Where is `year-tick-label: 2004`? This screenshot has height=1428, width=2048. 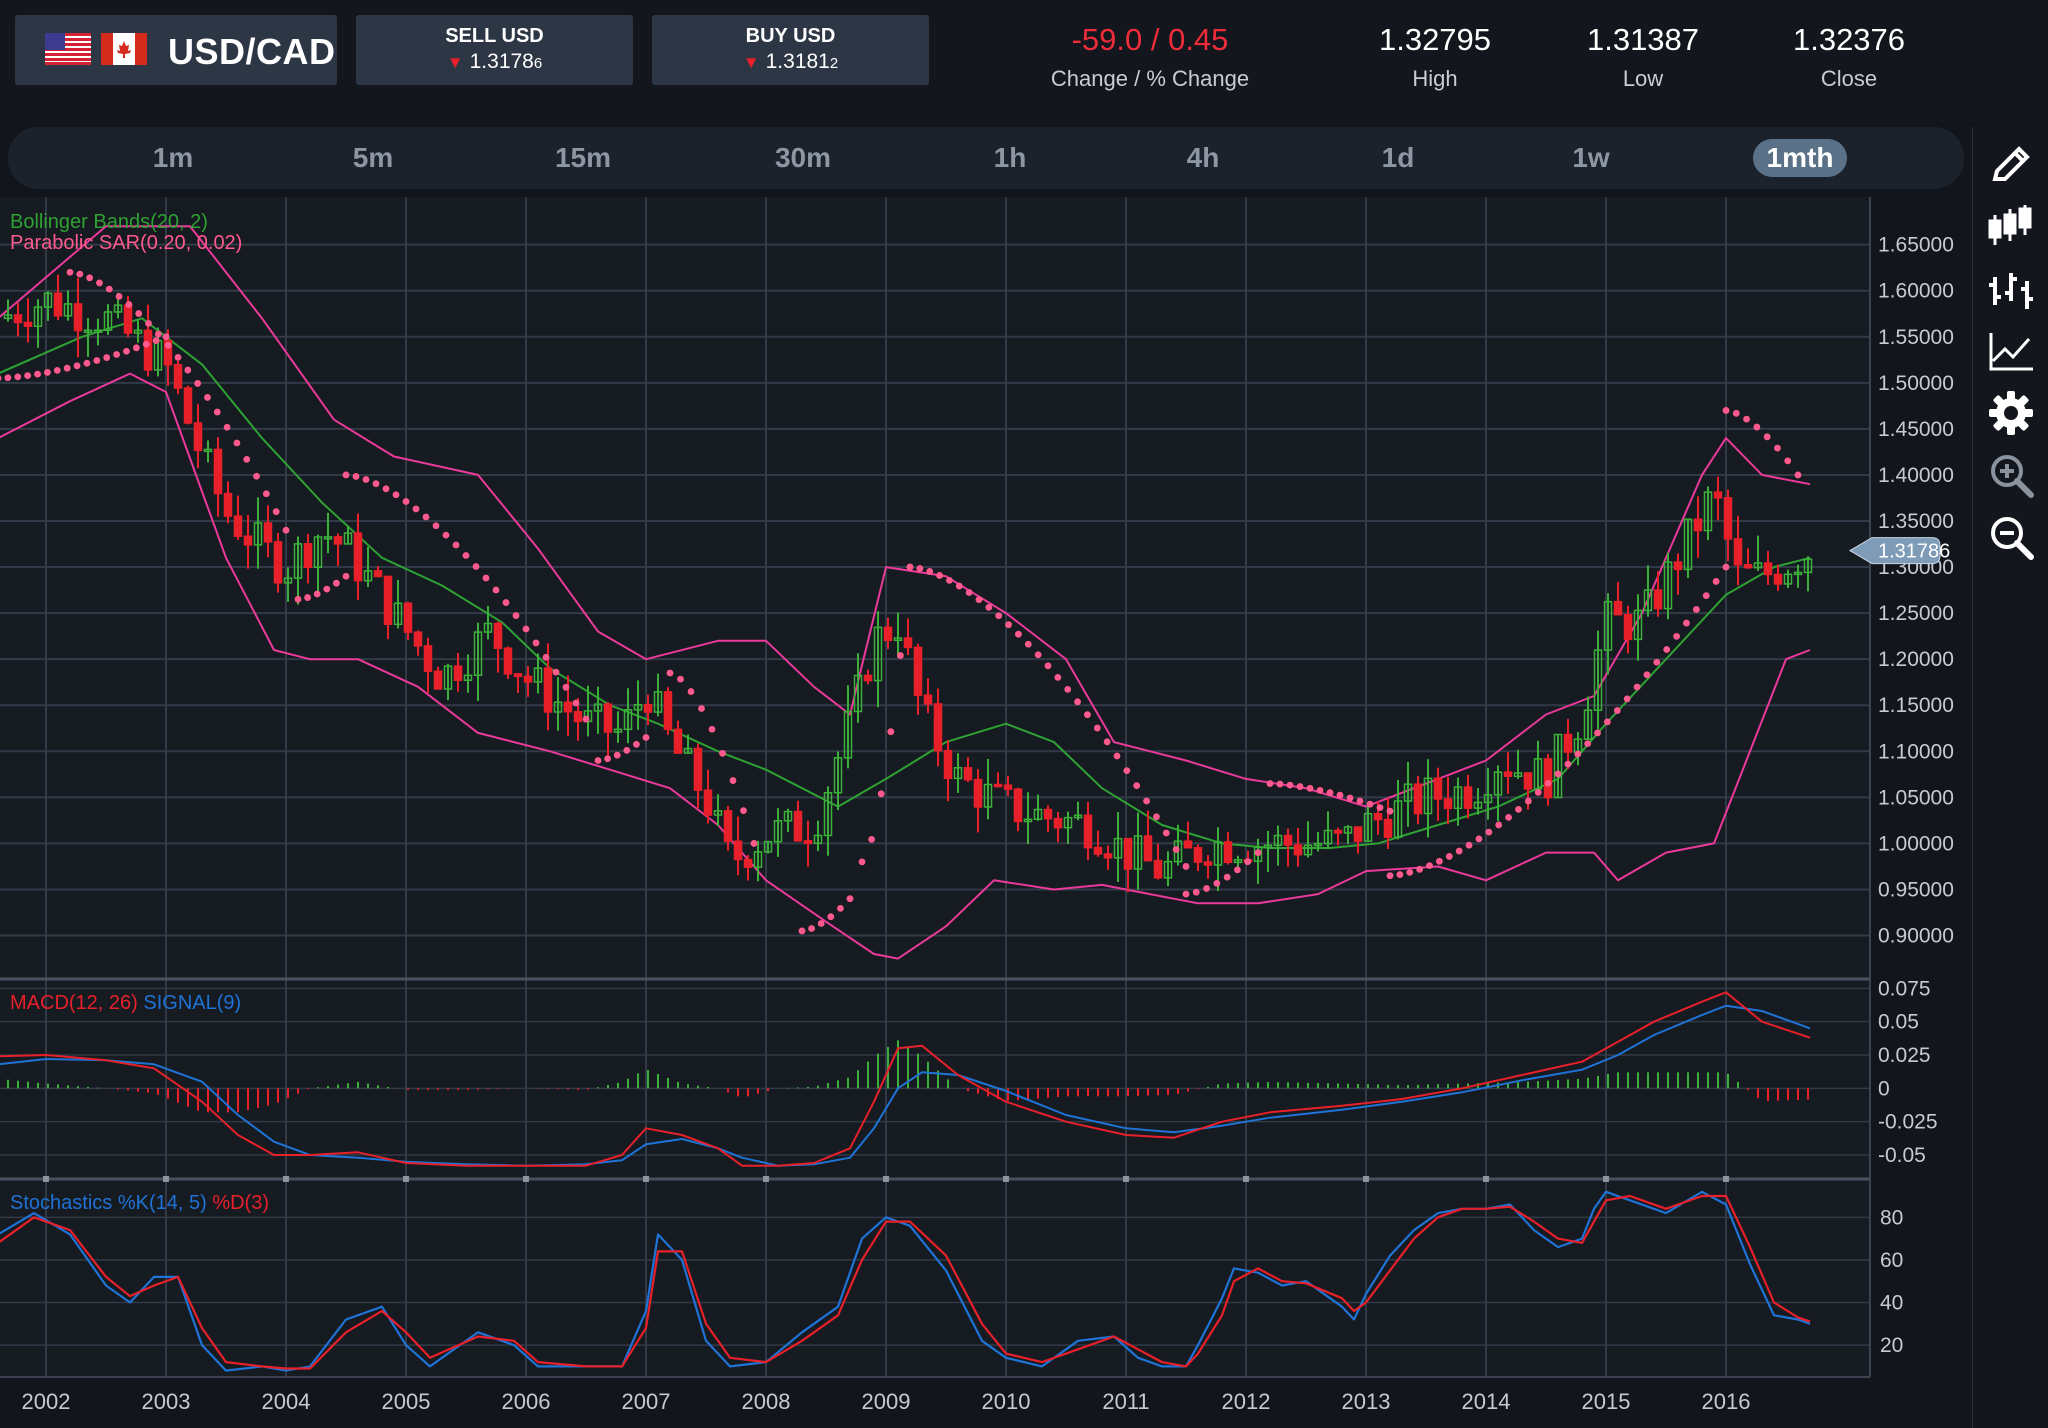
year-tick-label: 2004 is located at coordinates (286, 1401).